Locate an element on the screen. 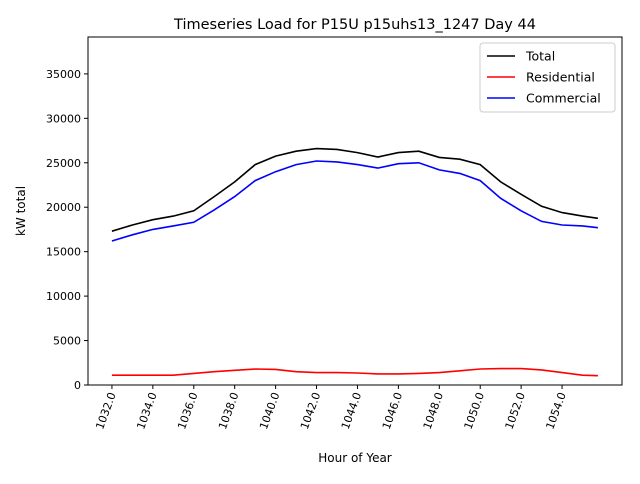 This screenshot has height=484, width=640. x-axis-label: Hour of Year is located at coordinates (355, 458).